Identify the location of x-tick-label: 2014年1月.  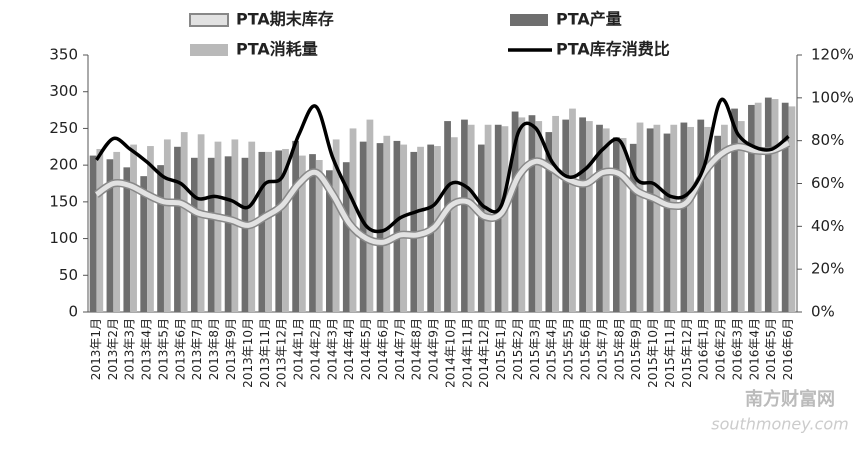
(299, 349).